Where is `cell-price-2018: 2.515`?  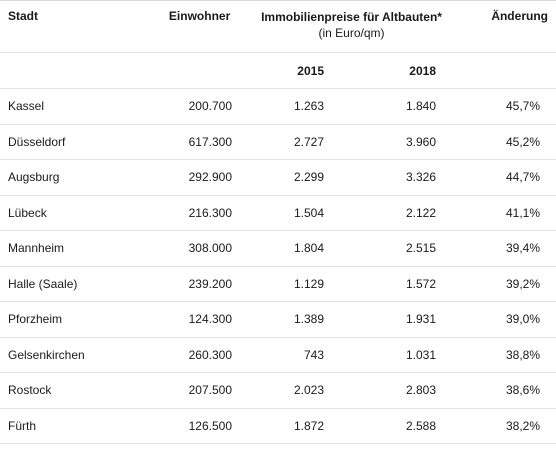 cell-price-2018: 2.515 is located at coordinates (420, 248).